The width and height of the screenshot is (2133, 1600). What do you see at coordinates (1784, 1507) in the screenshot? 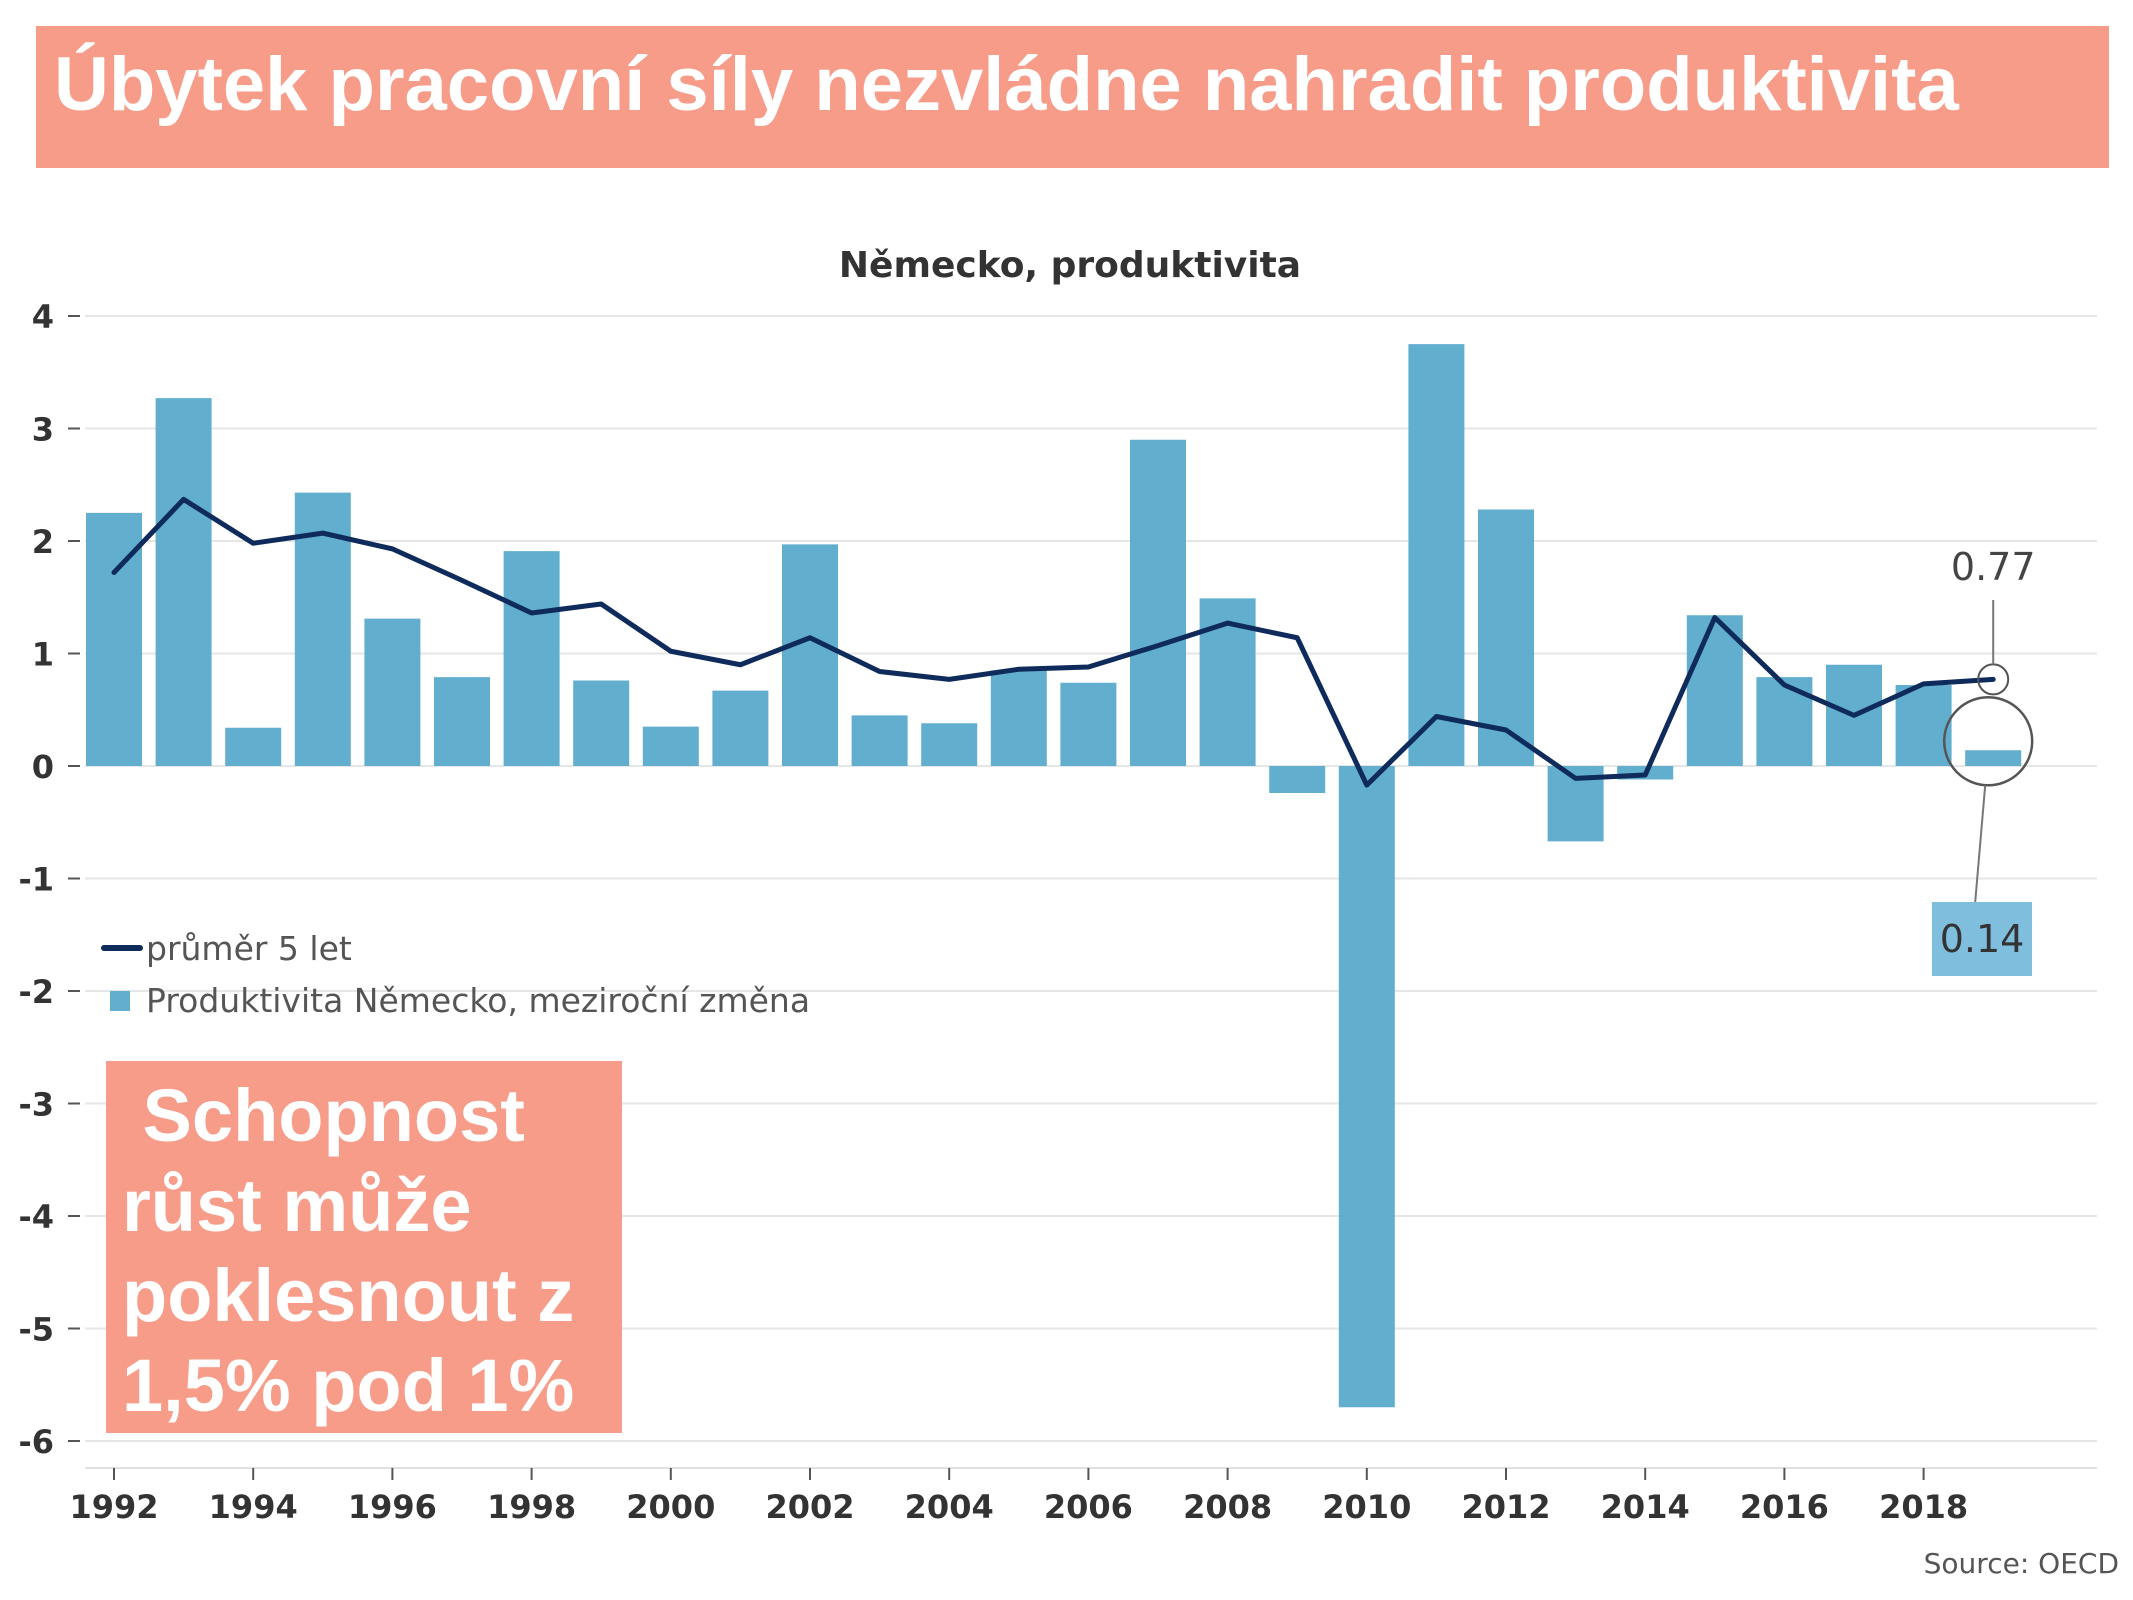
I see `x-tick-label: 2016` at bounding box center [1784, 1507].